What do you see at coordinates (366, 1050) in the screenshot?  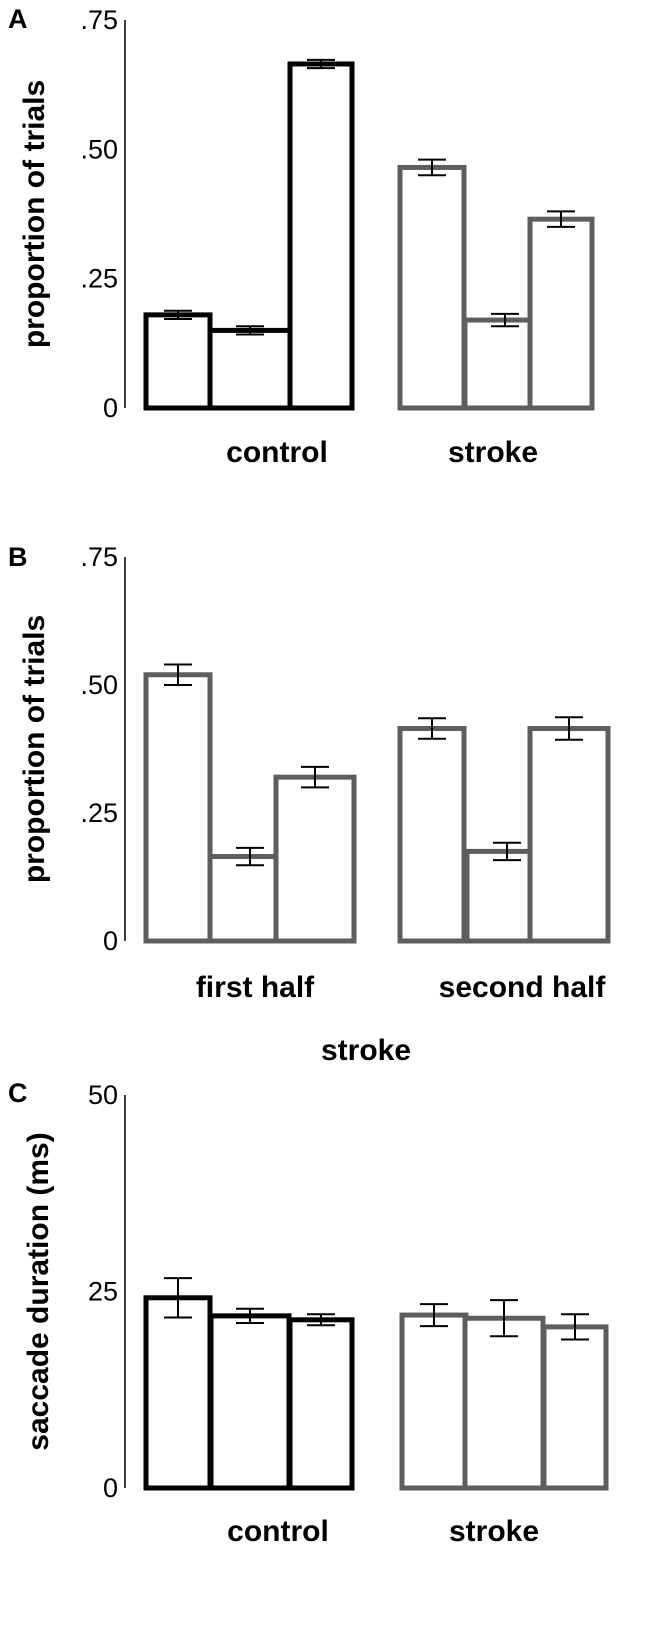 I see `x-axis-label: stroke` at bounding box center [366, 1050].